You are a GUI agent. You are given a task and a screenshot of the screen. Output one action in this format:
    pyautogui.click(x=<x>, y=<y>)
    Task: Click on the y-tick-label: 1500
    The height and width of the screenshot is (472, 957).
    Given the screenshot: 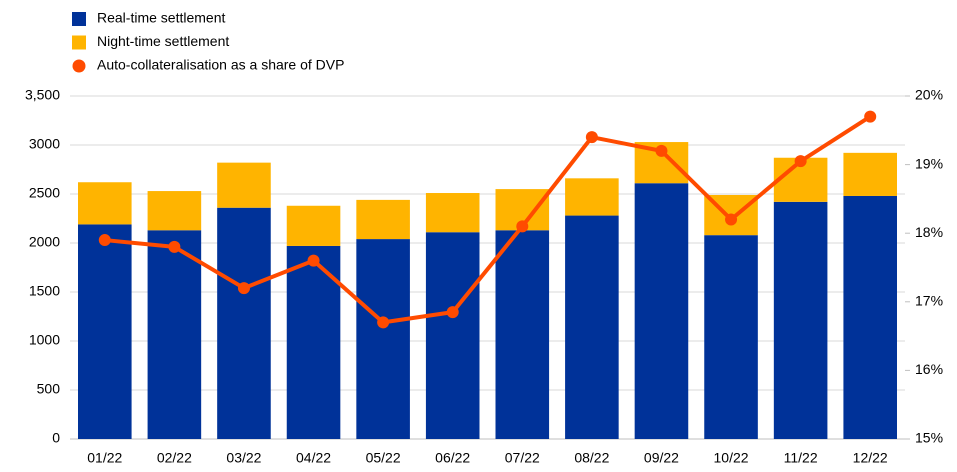 What is the action you would take?
    pyautogui.click(x=44, y=291)
    